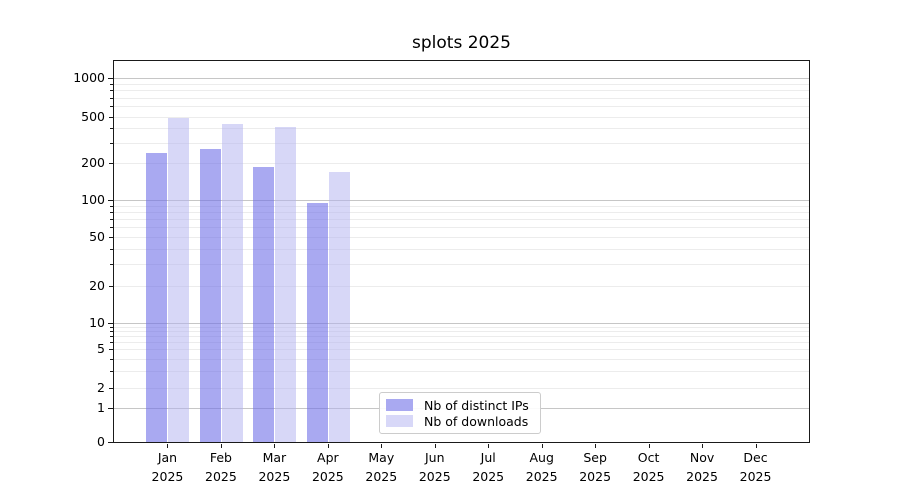  I want to click on x-axis-month-label: Nov 2025, so click(702, 468).